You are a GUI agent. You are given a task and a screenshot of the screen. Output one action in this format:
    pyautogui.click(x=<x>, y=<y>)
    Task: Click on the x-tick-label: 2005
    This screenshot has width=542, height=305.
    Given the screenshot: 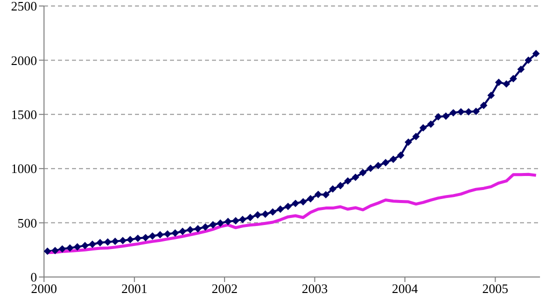 What is the action you would take?
    pyautogui.click(x=495, y=288)
    